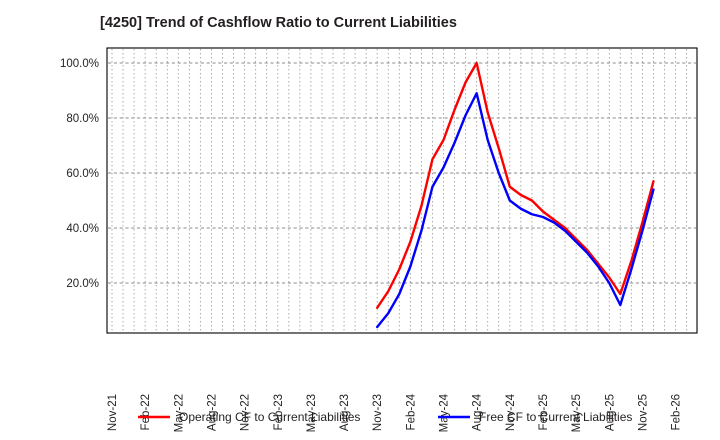 The width and height of the screenshot is (720, 440). I want to click on legend-label-operating-cf: Operating CF to Current Liabilities, so click(269, 417).